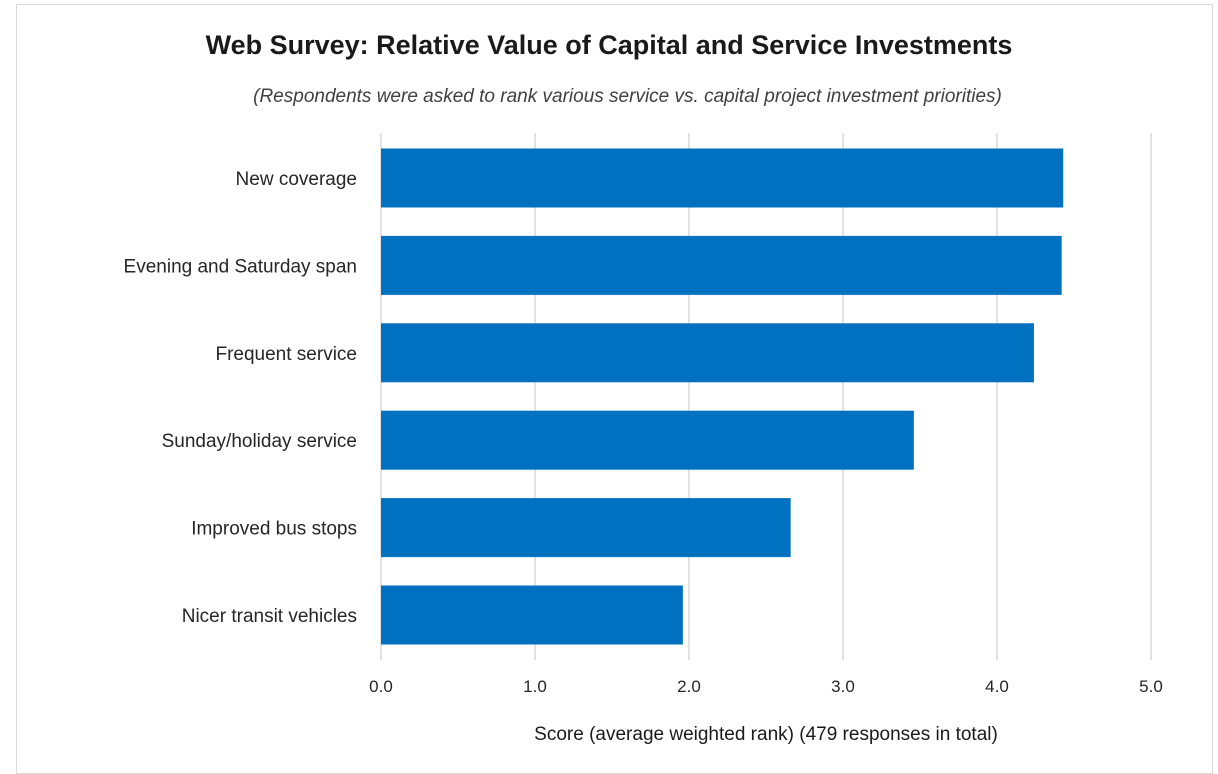  What do you see at coordinates (997, 686) in the screenshot?
I see `x-tick-label: 4.0` at bounding box center [997, 686].